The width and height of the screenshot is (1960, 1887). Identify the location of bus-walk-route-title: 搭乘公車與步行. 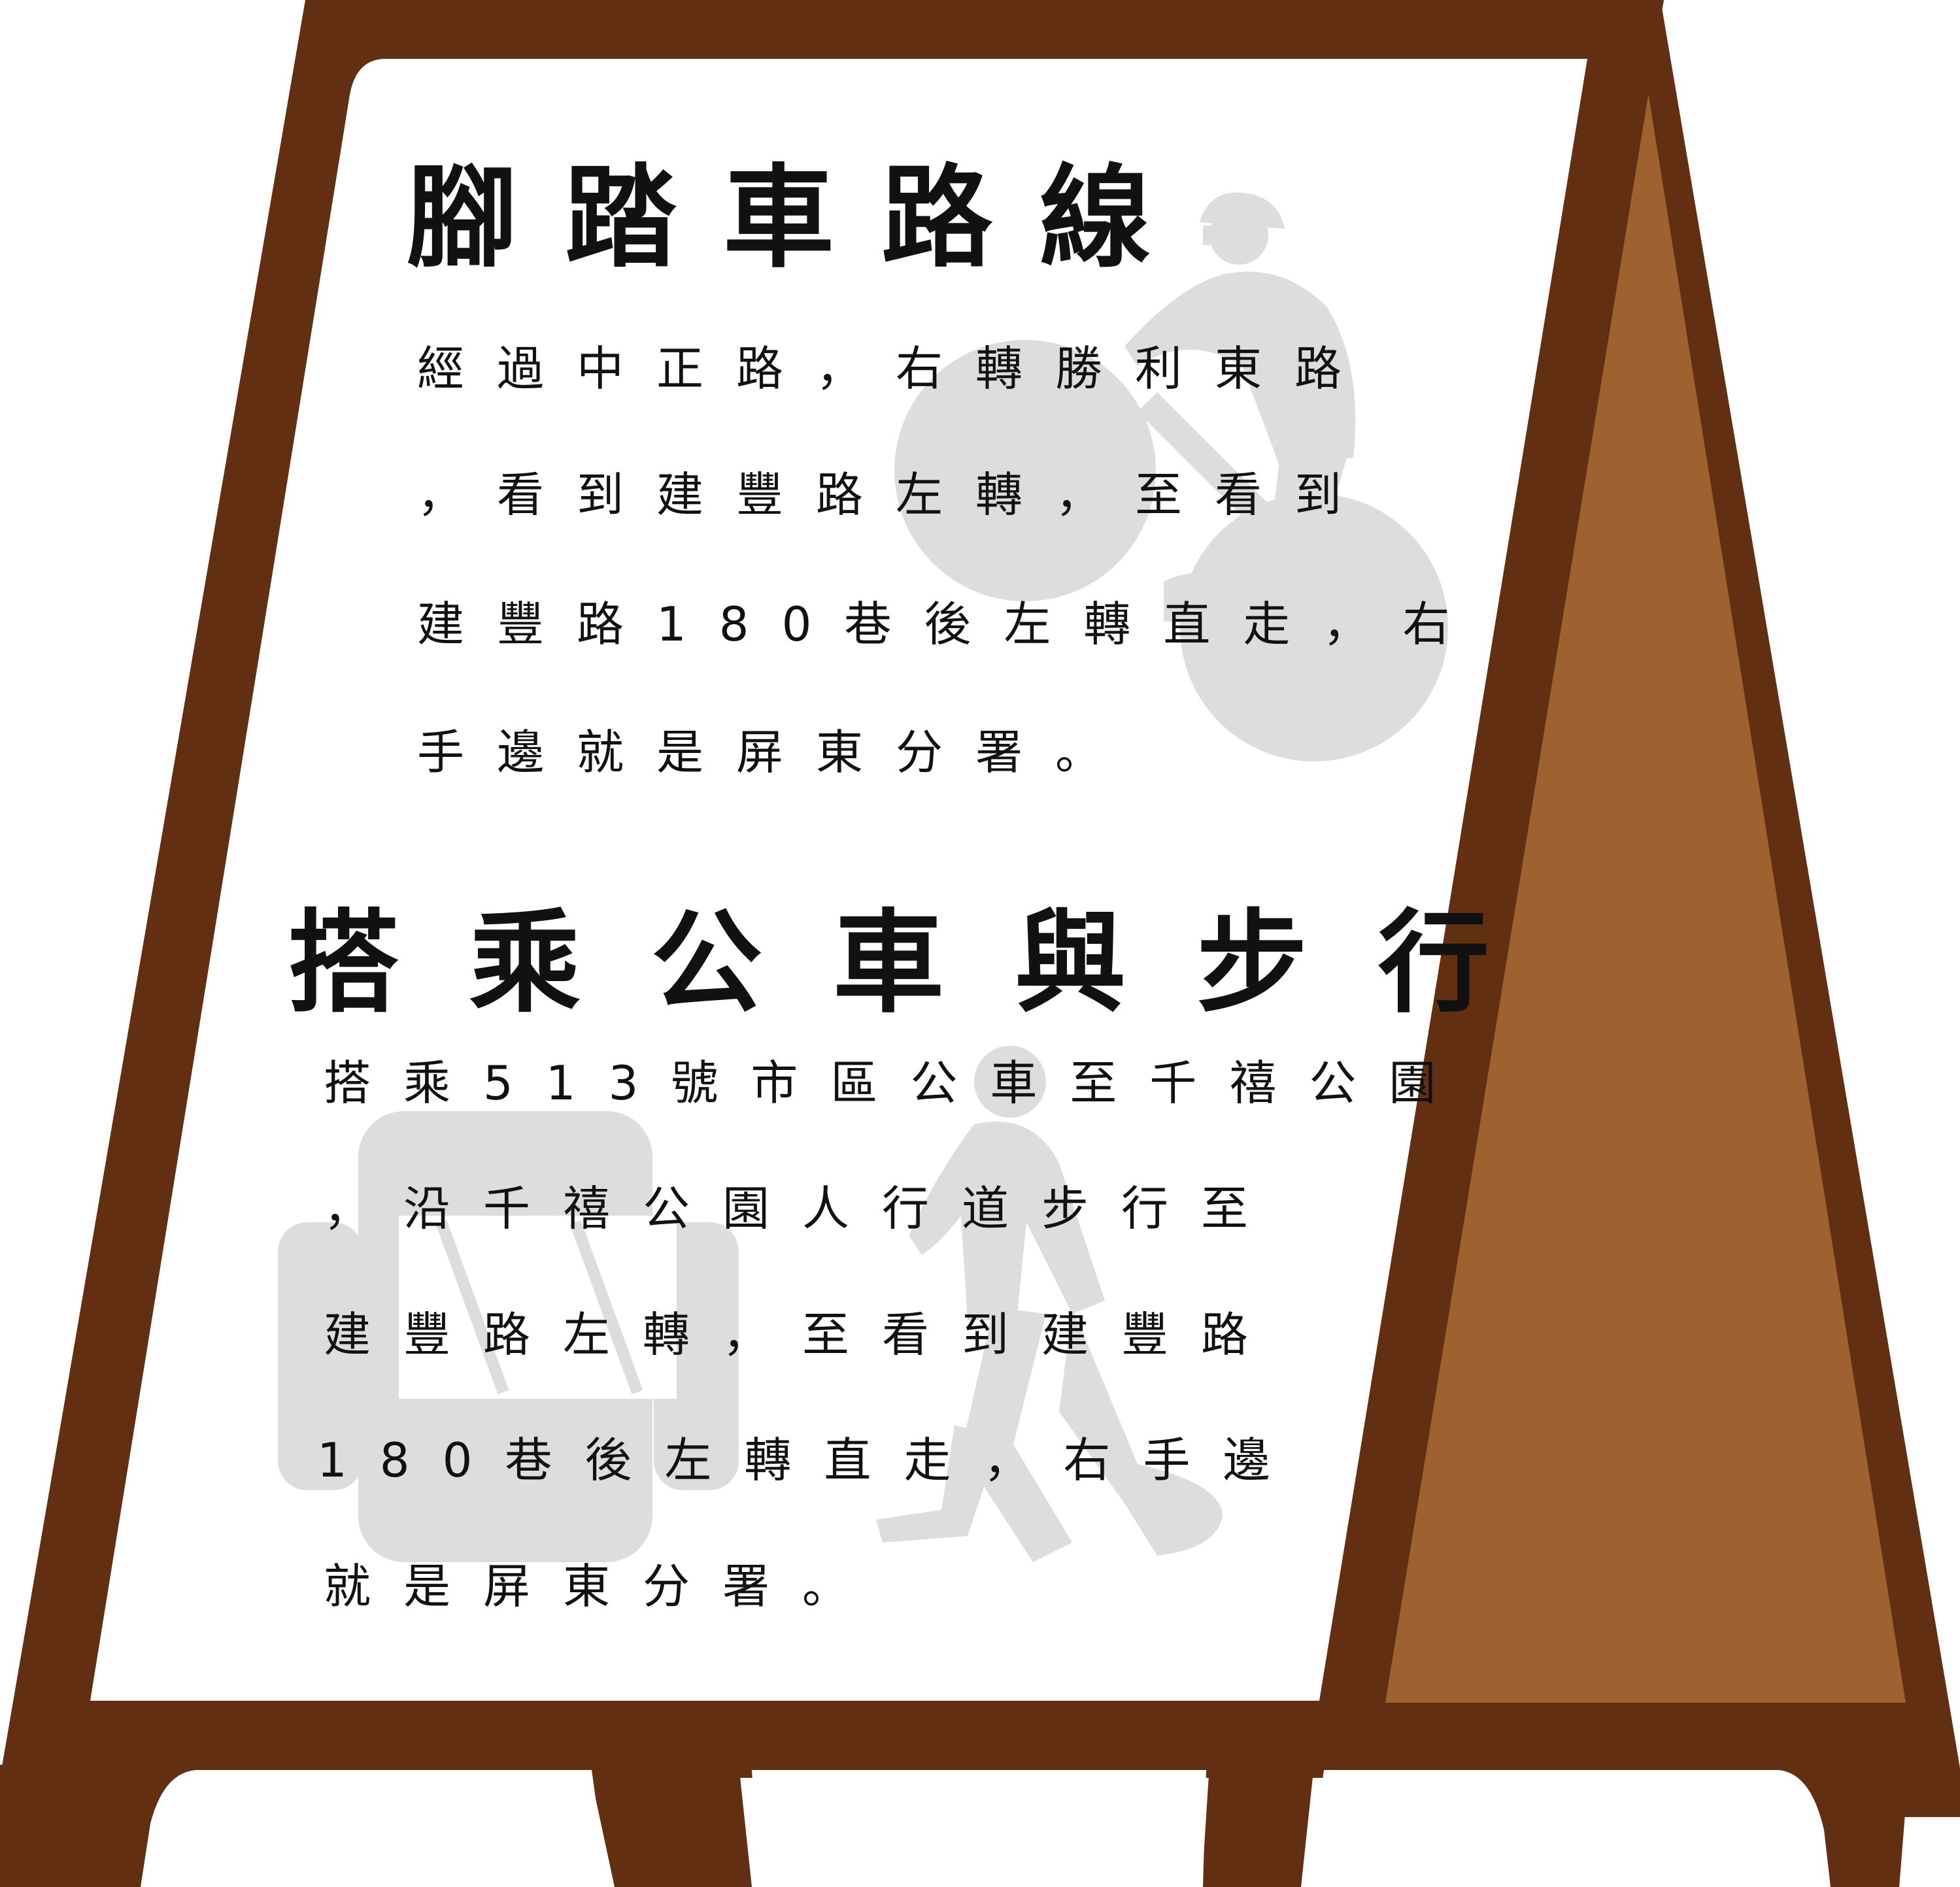
(924, 963).